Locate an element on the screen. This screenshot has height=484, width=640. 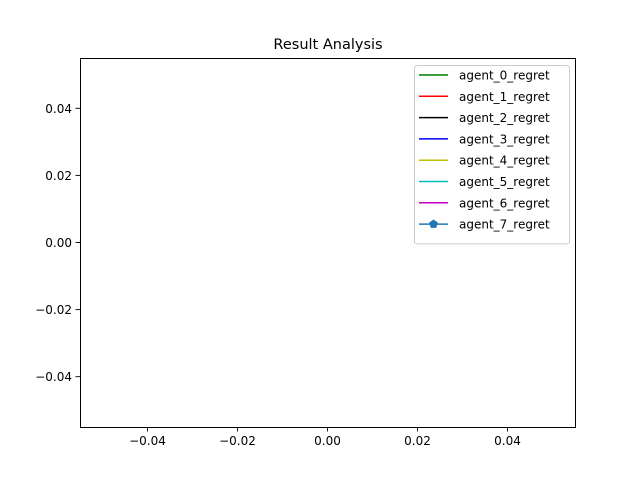
legend-label: agent_6_regret is located at coordinates (504, 203).